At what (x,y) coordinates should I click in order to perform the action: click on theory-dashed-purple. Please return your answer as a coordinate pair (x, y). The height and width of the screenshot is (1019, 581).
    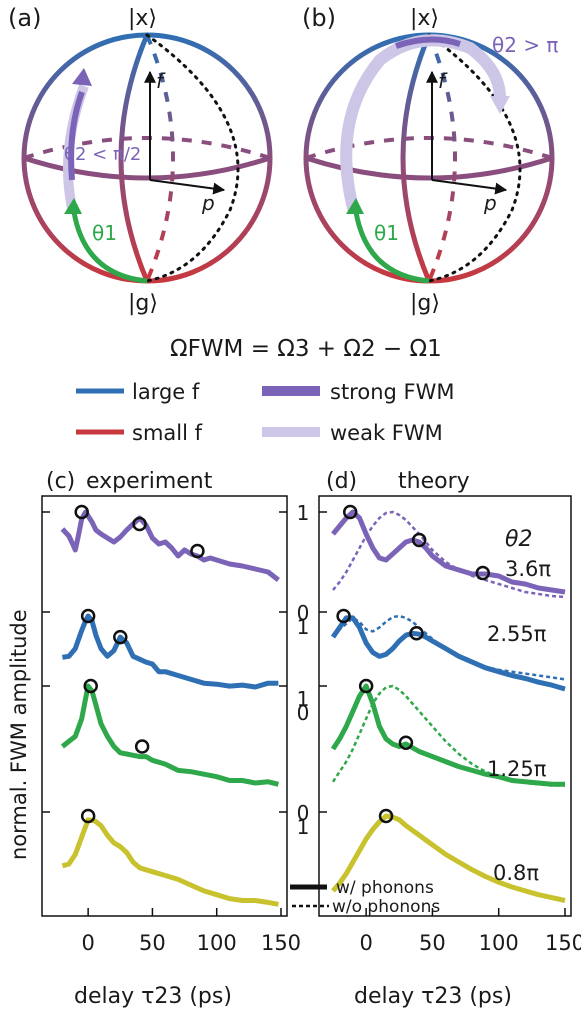
    Looking at the image, I should click on (449, 554).